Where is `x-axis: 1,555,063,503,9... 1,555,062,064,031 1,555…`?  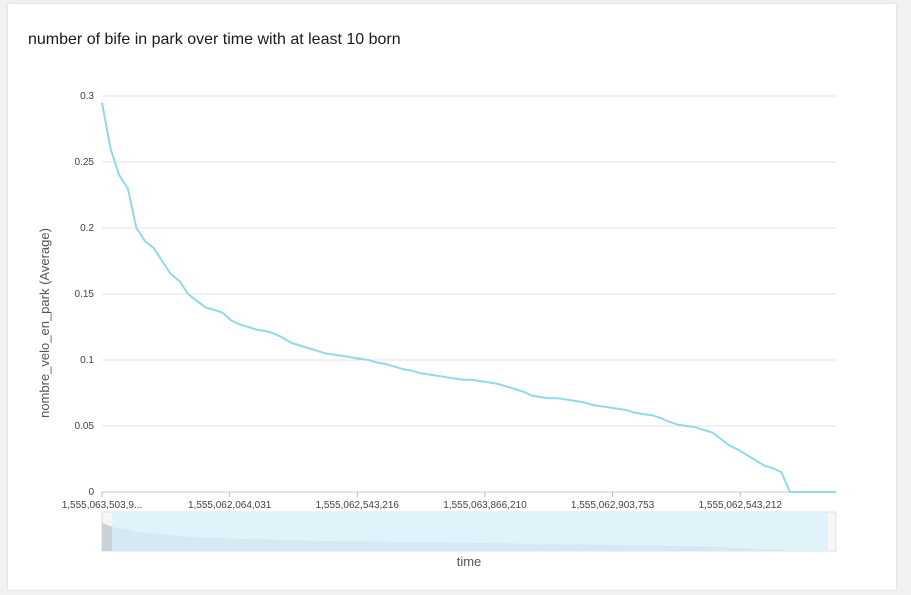
x-axis: 1,555,063,503,9... 1,555,062,064,031 1,555… is located at coordinates (422, 501).